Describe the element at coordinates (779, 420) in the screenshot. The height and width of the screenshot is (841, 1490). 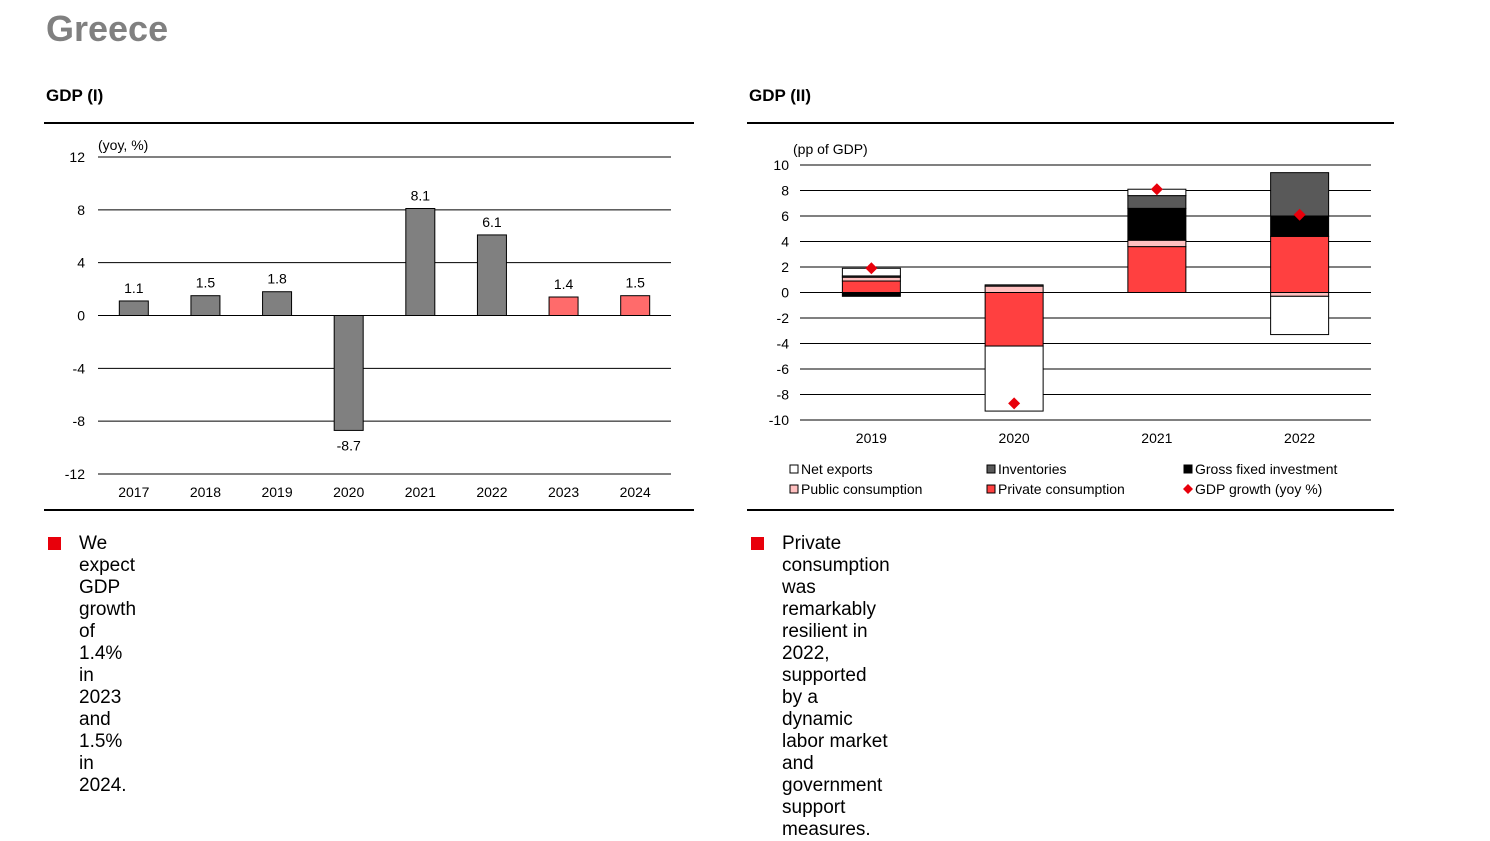
I see `y-tick-label: -10` at that location.